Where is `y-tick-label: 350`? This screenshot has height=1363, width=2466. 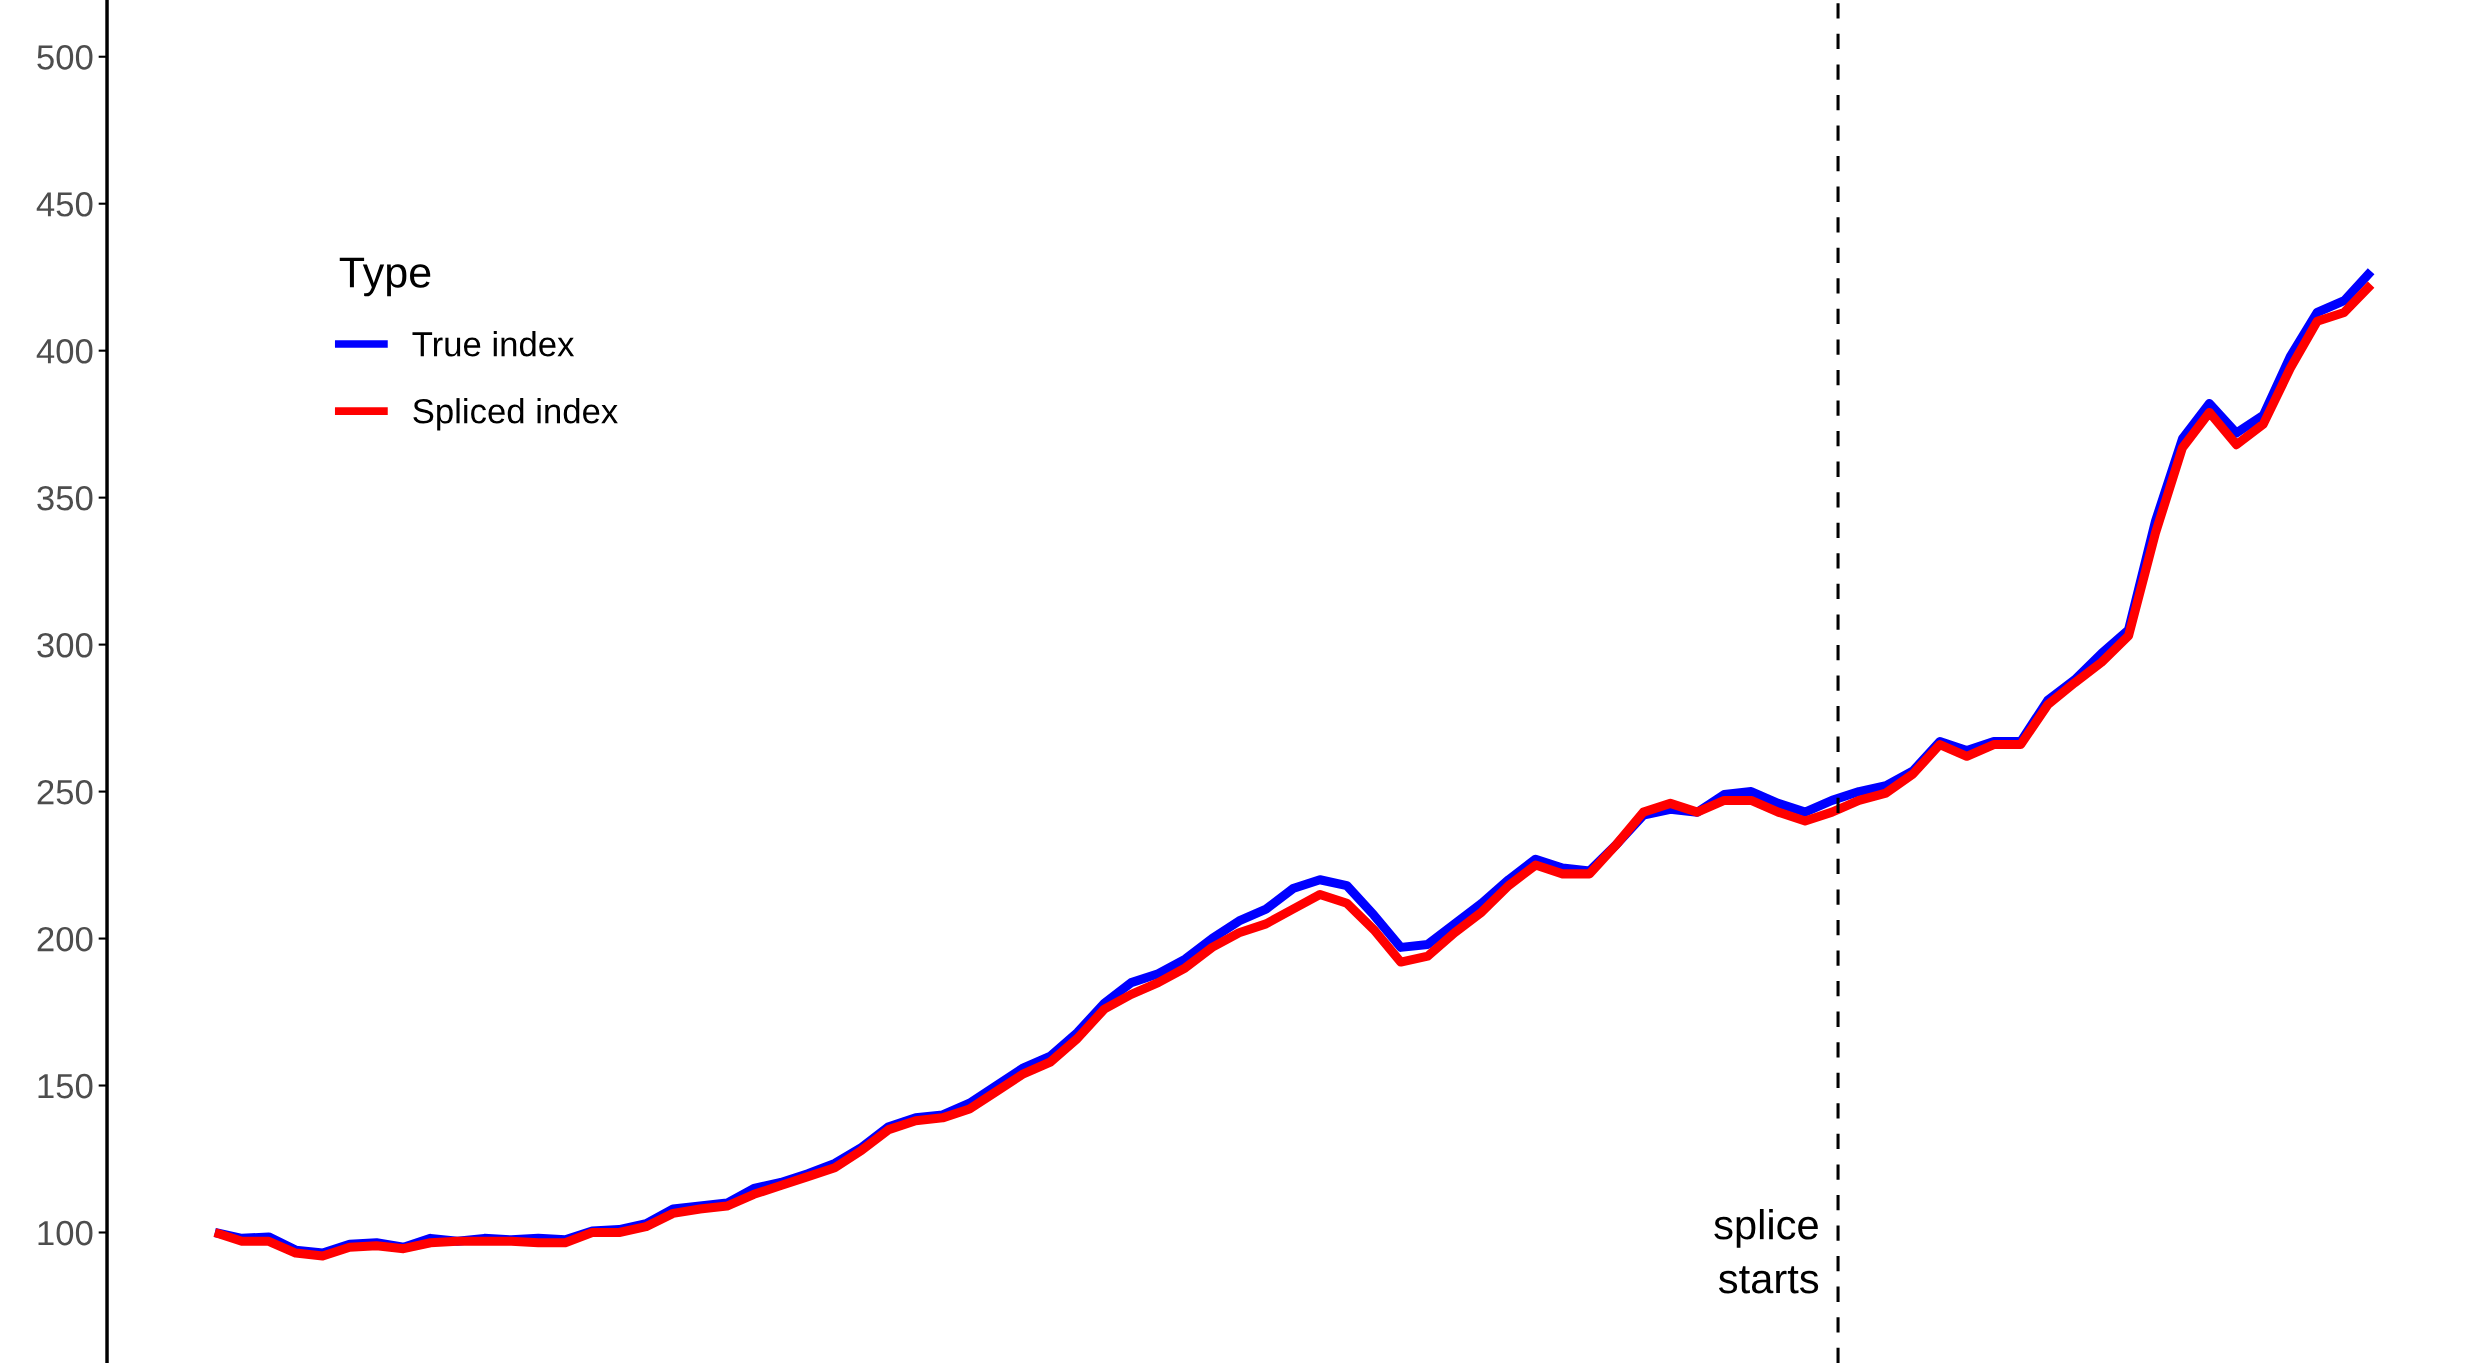 y-tick-label: 350 is located at coordinates (65, 498).